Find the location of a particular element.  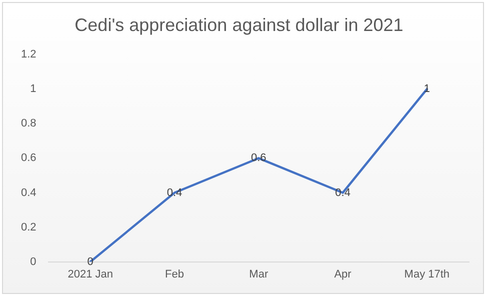

y-tick-label: 1.2 is located at coordinates (28, 54).